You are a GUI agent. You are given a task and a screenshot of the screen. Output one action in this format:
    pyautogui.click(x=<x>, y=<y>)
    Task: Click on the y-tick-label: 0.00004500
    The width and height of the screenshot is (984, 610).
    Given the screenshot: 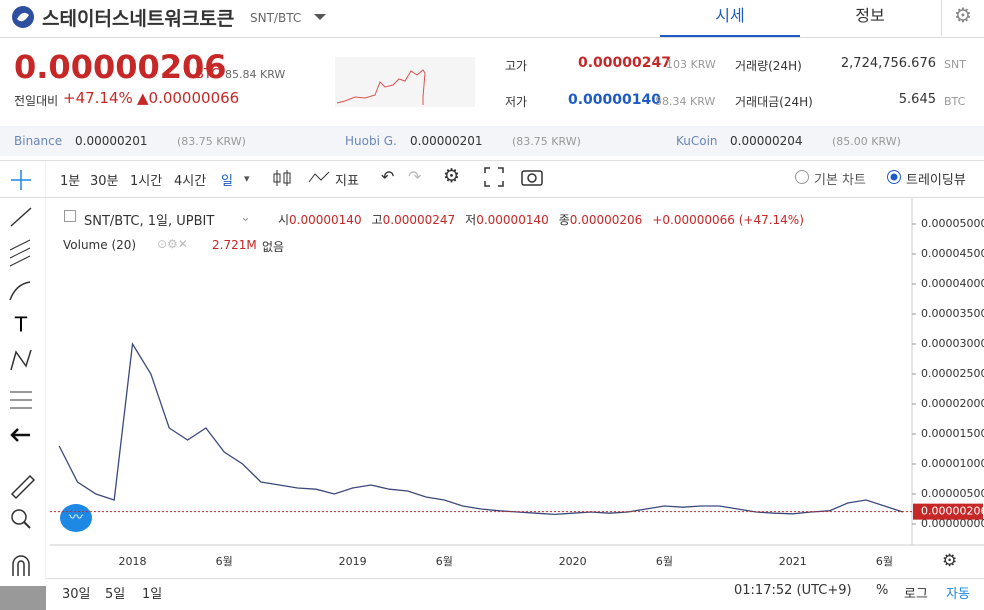 What is the action you would take?
    pyautogui.click(x=952, y=253)
    